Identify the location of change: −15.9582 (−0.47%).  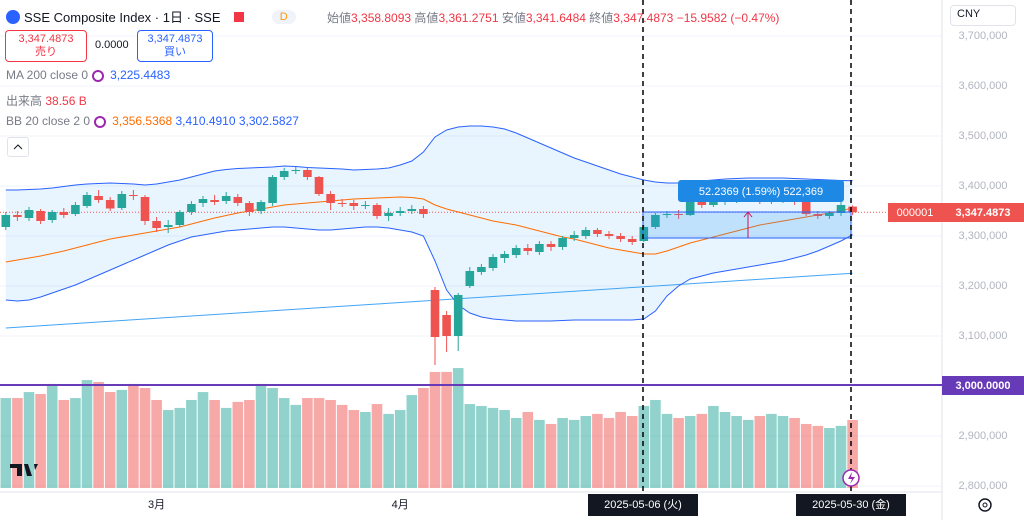
(728, 18).